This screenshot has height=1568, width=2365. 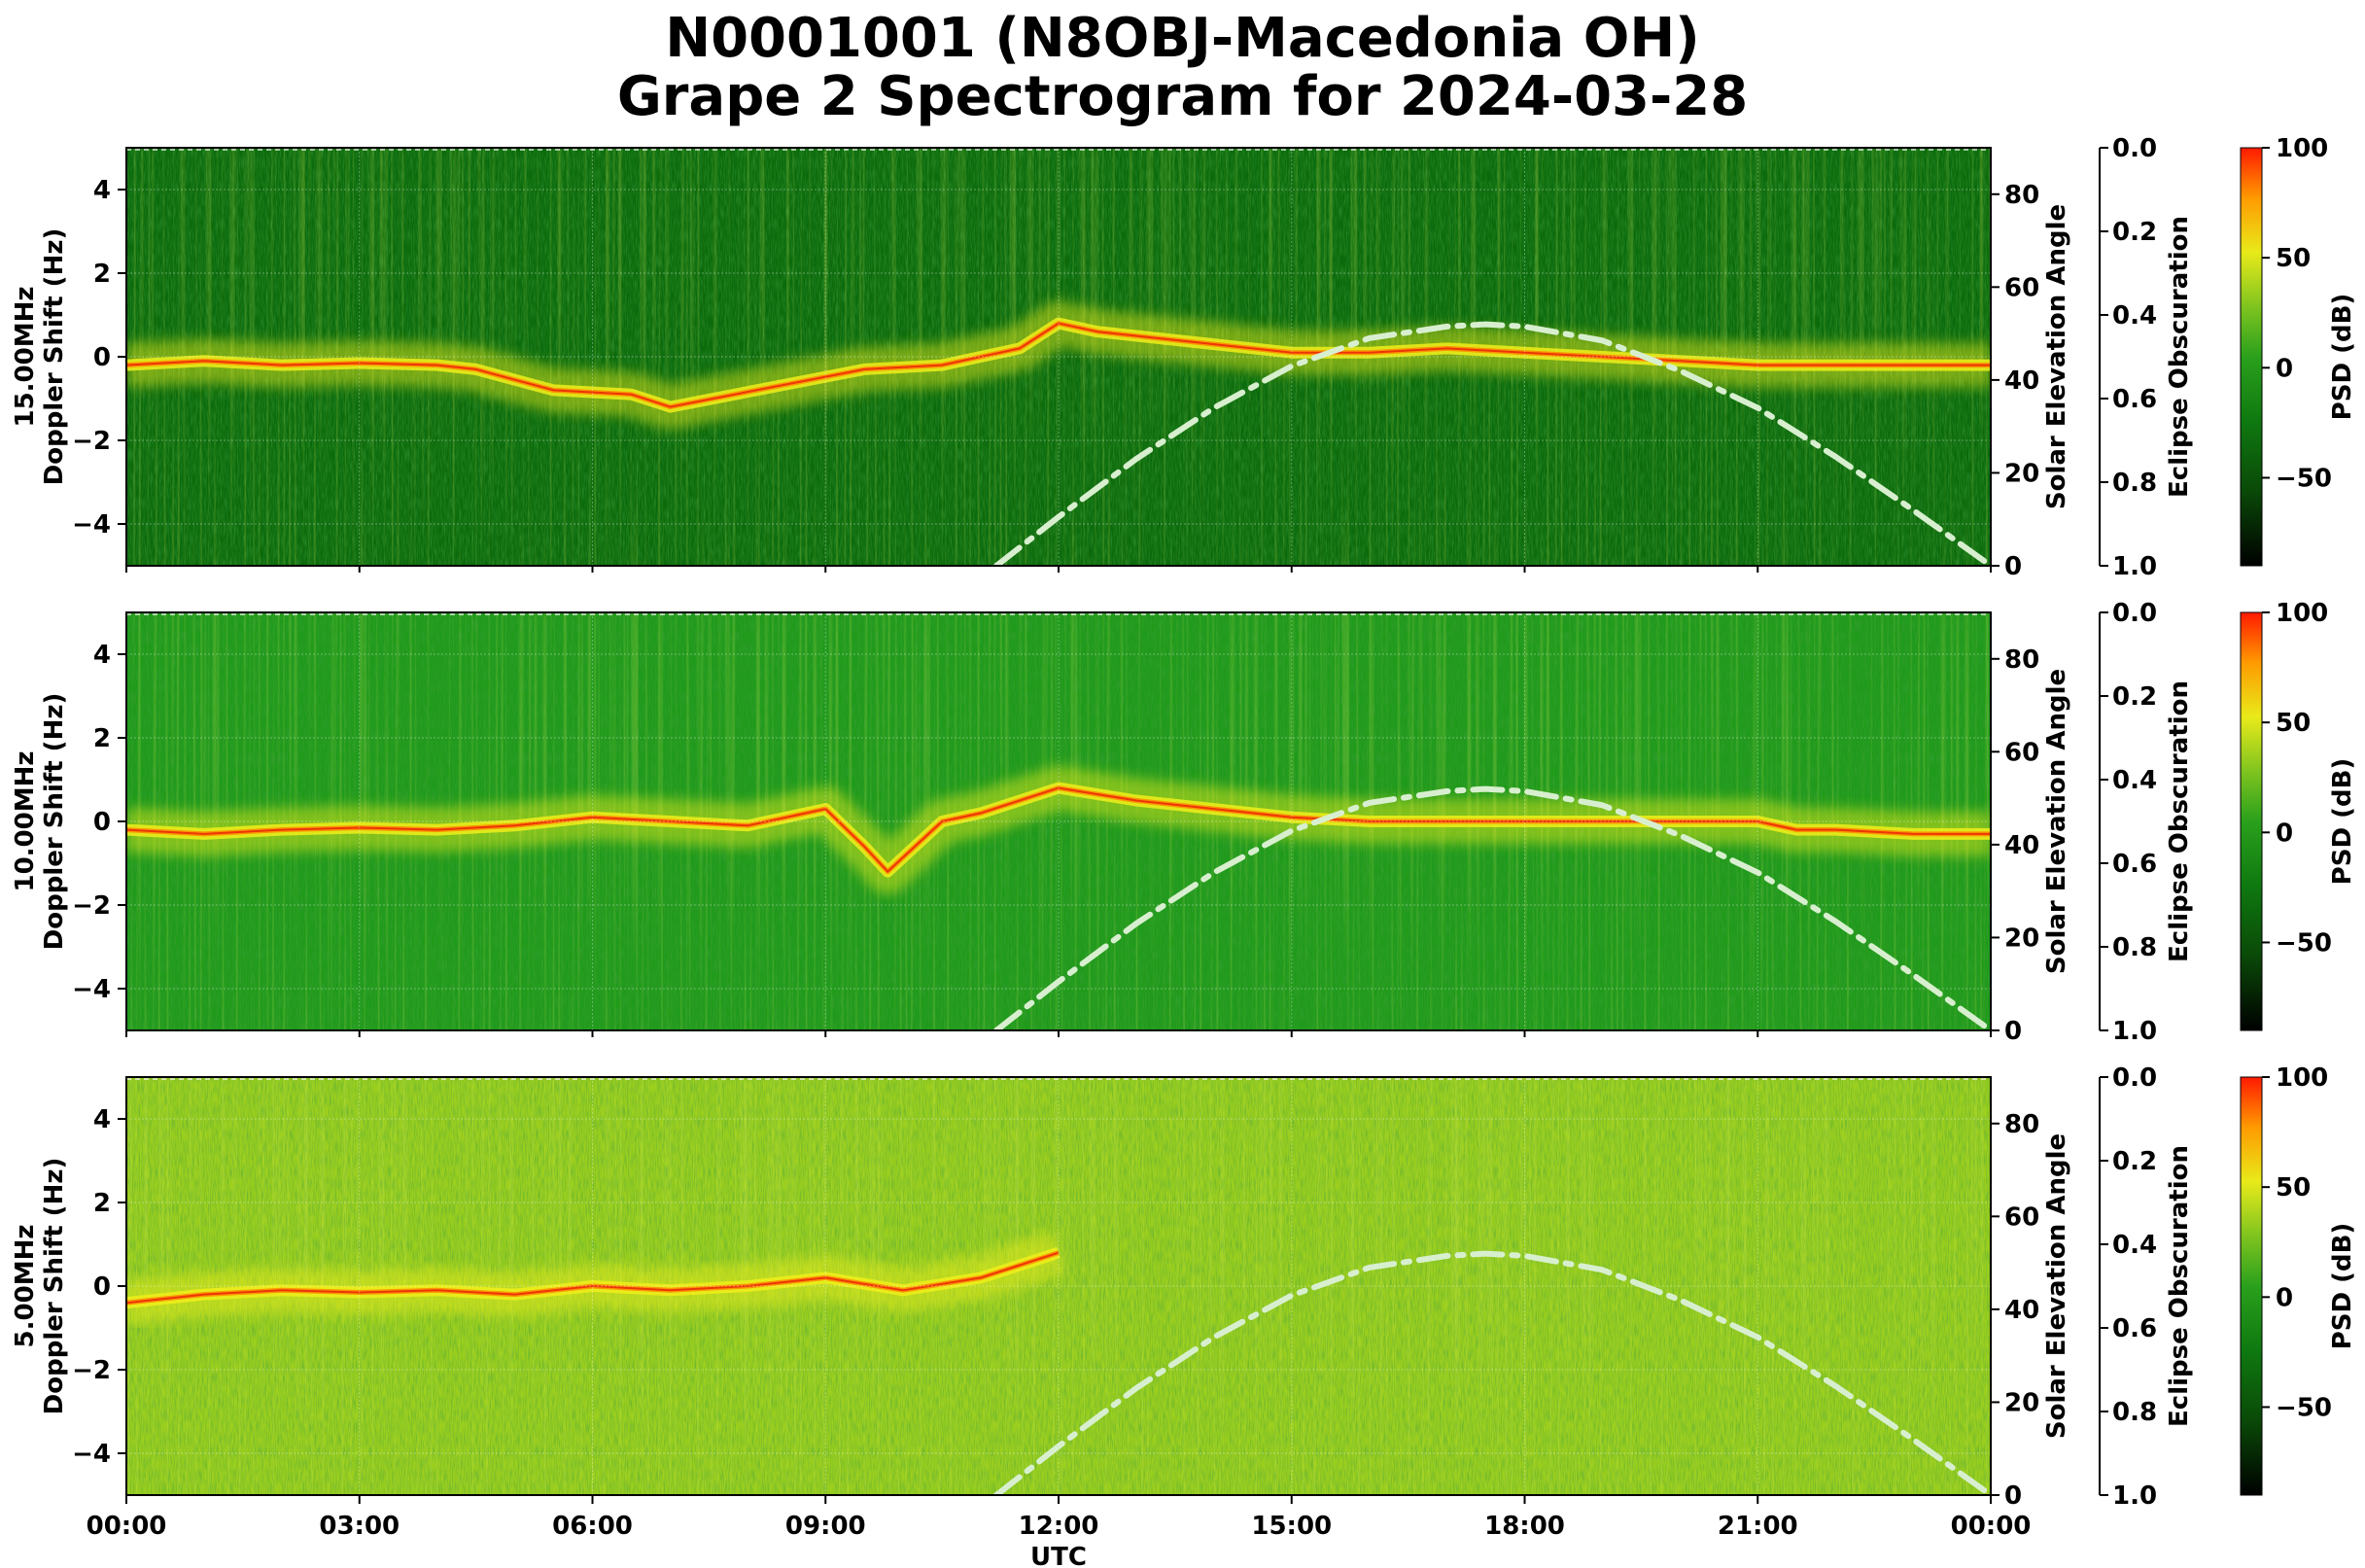 I want to click on chart-title-line-1: N0001001 (N8OBJ-Macedonia OH), so click(x=1182, y=38).